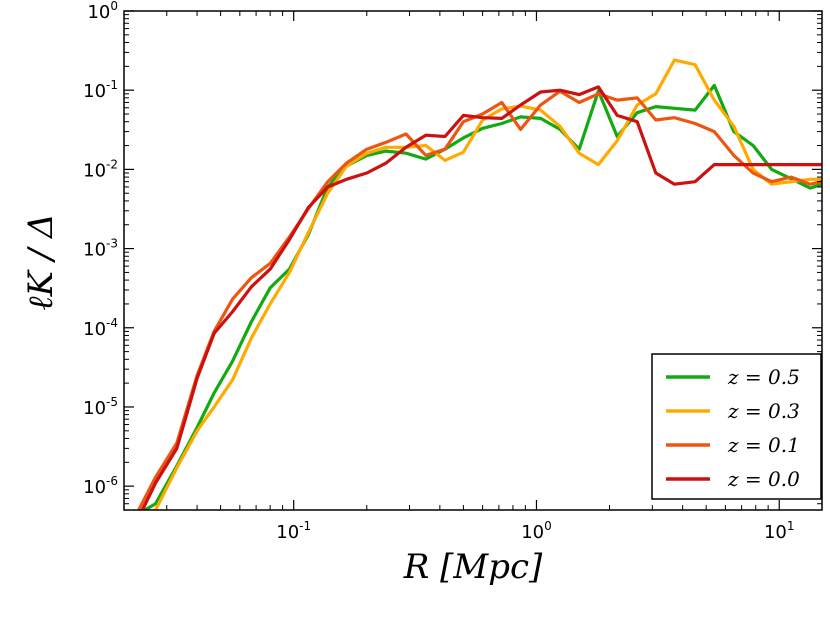  What do you see at coordinates (763, 479) in the screenshot?
I see `legend-label: z = 0.0` at bounding box center [763, 479].